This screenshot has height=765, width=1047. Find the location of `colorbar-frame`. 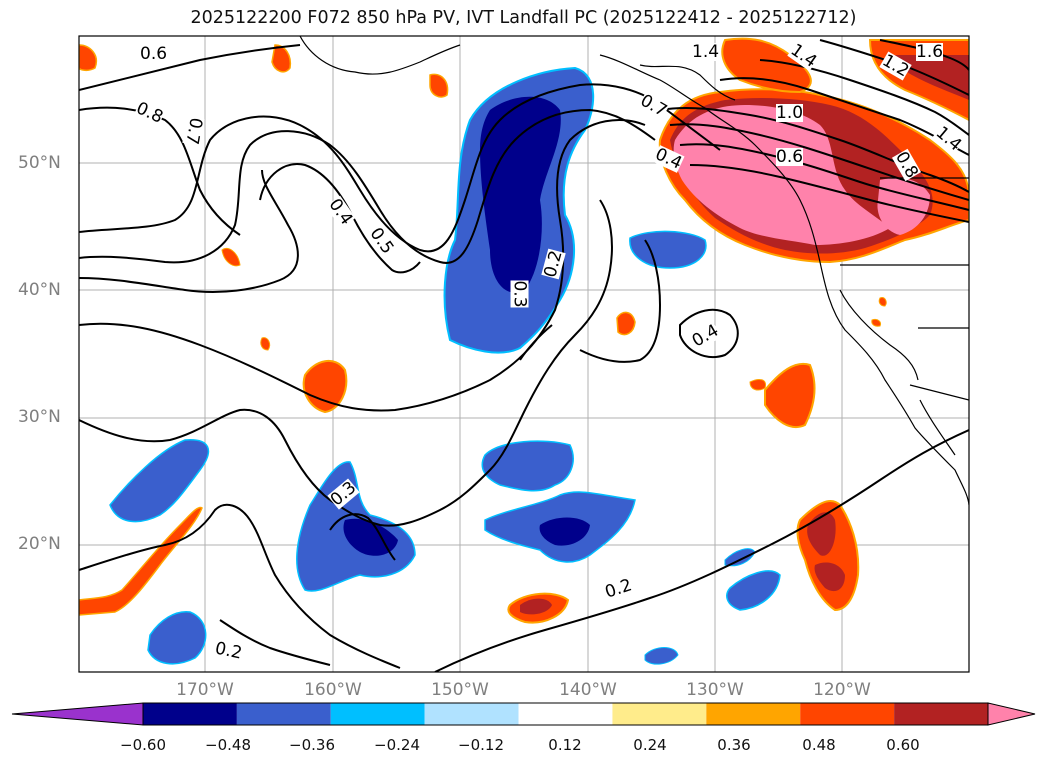

colorbar-frame is located at coordinates (565, 714).